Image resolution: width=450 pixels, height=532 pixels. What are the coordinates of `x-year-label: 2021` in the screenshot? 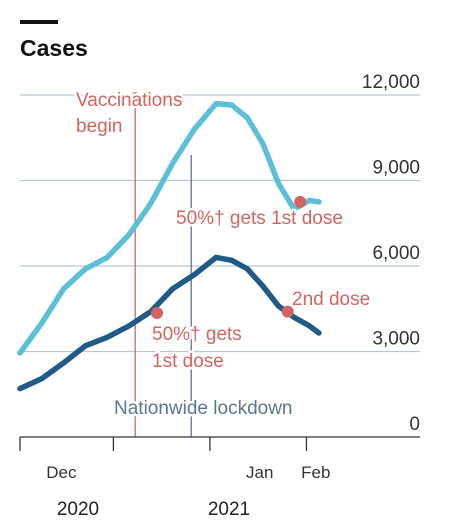 It's located at (229, 509).